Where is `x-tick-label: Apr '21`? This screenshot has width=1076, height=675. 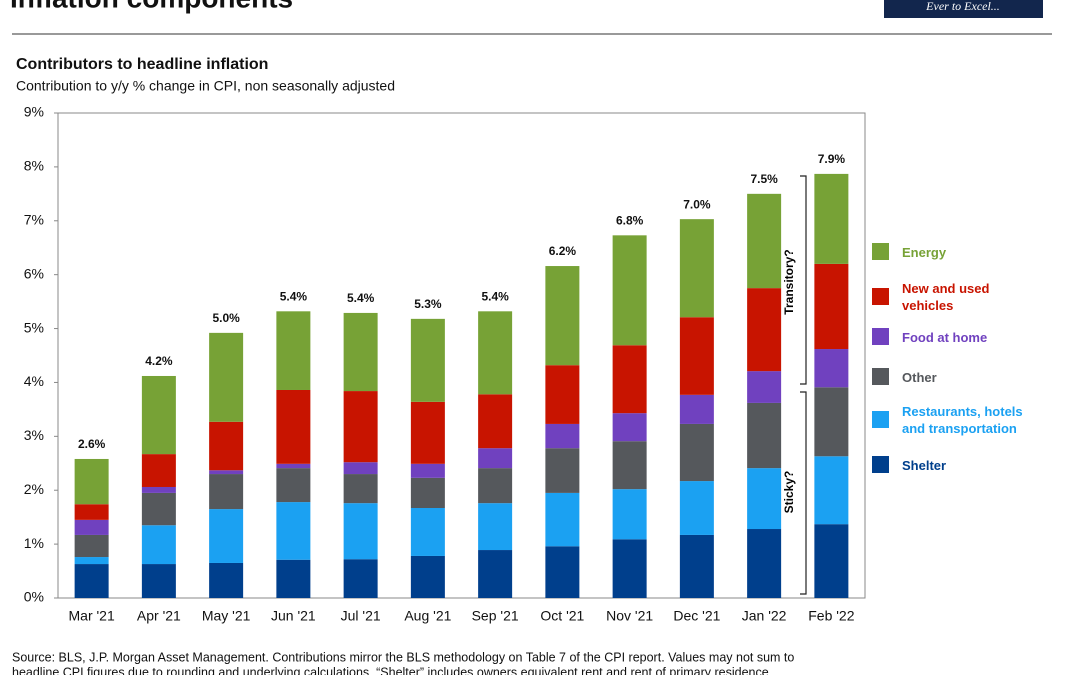
x-tick-label: Apr '21 is located at coordinates (159, 616).